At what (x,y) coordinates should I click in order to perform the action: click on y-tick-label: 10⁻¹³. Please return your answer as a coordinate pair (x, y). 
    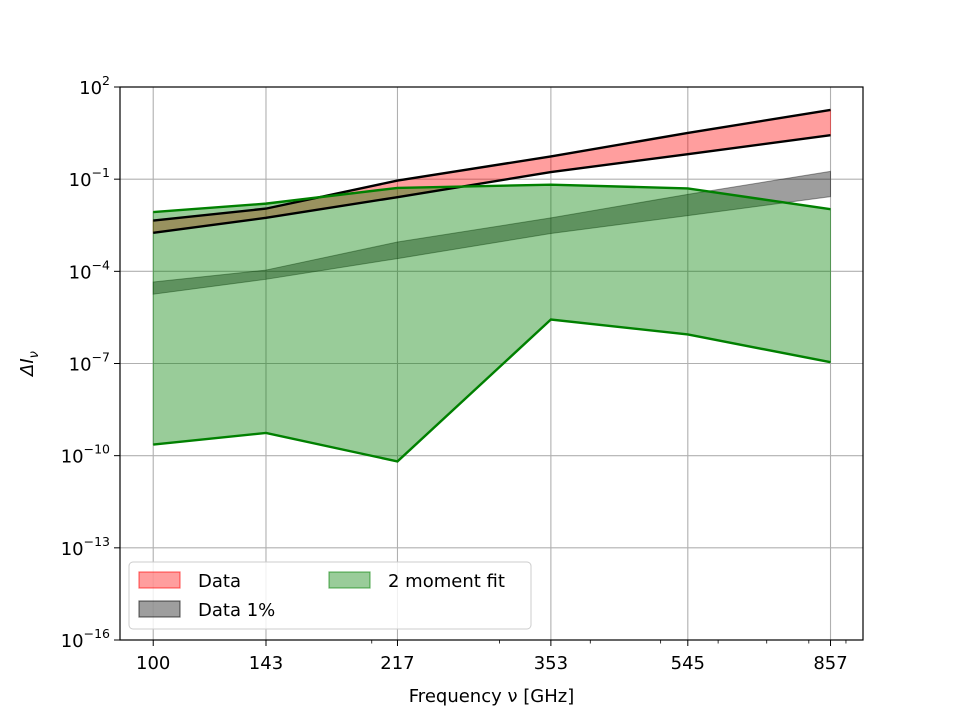
    Looking at the image, I should click on (85, 547).